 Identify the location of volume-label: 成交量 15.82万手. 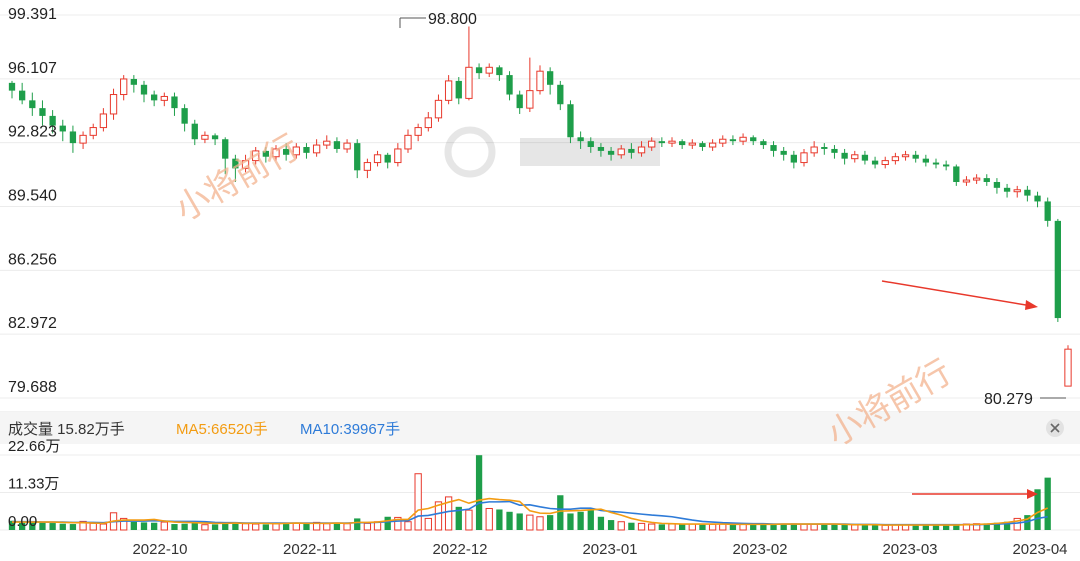
(66, 429).